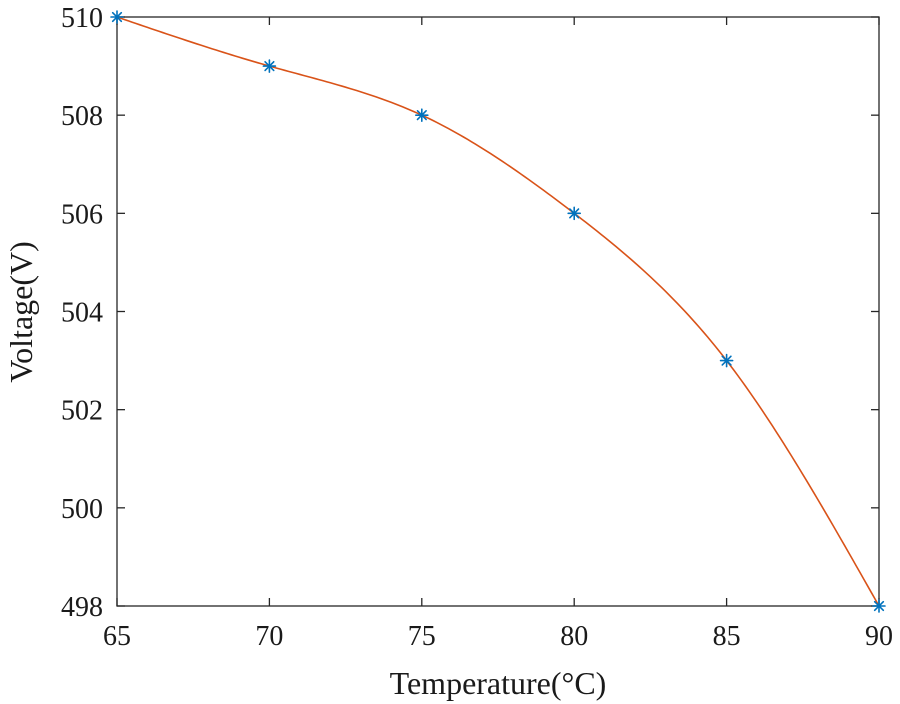 This screenshot has width=900, height=704. What do you see at coordinates (82, 18) in the screenshot?
I see `y-tick-label: 510` at bounding box center [82, 18].